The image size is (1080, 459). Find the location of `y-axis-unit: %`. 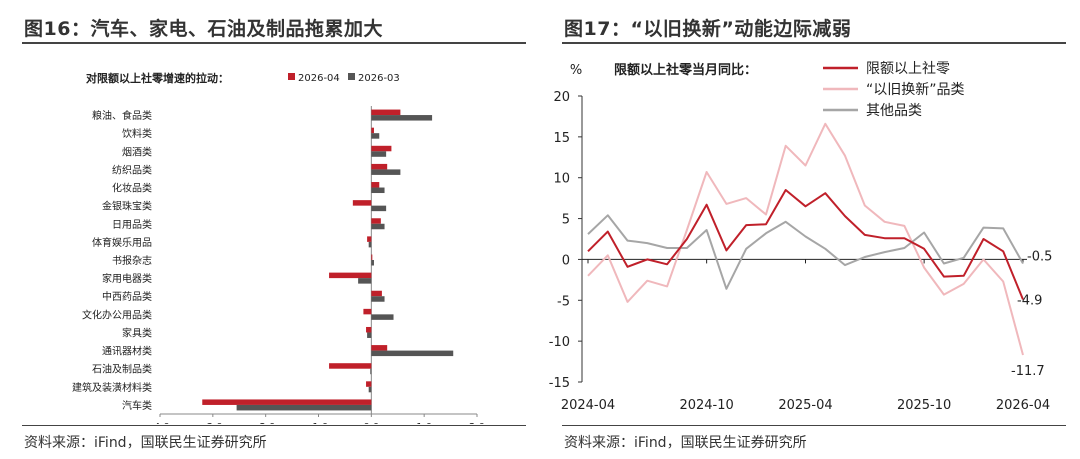

y-axis-unit: % is located at coordinates (576, 70).